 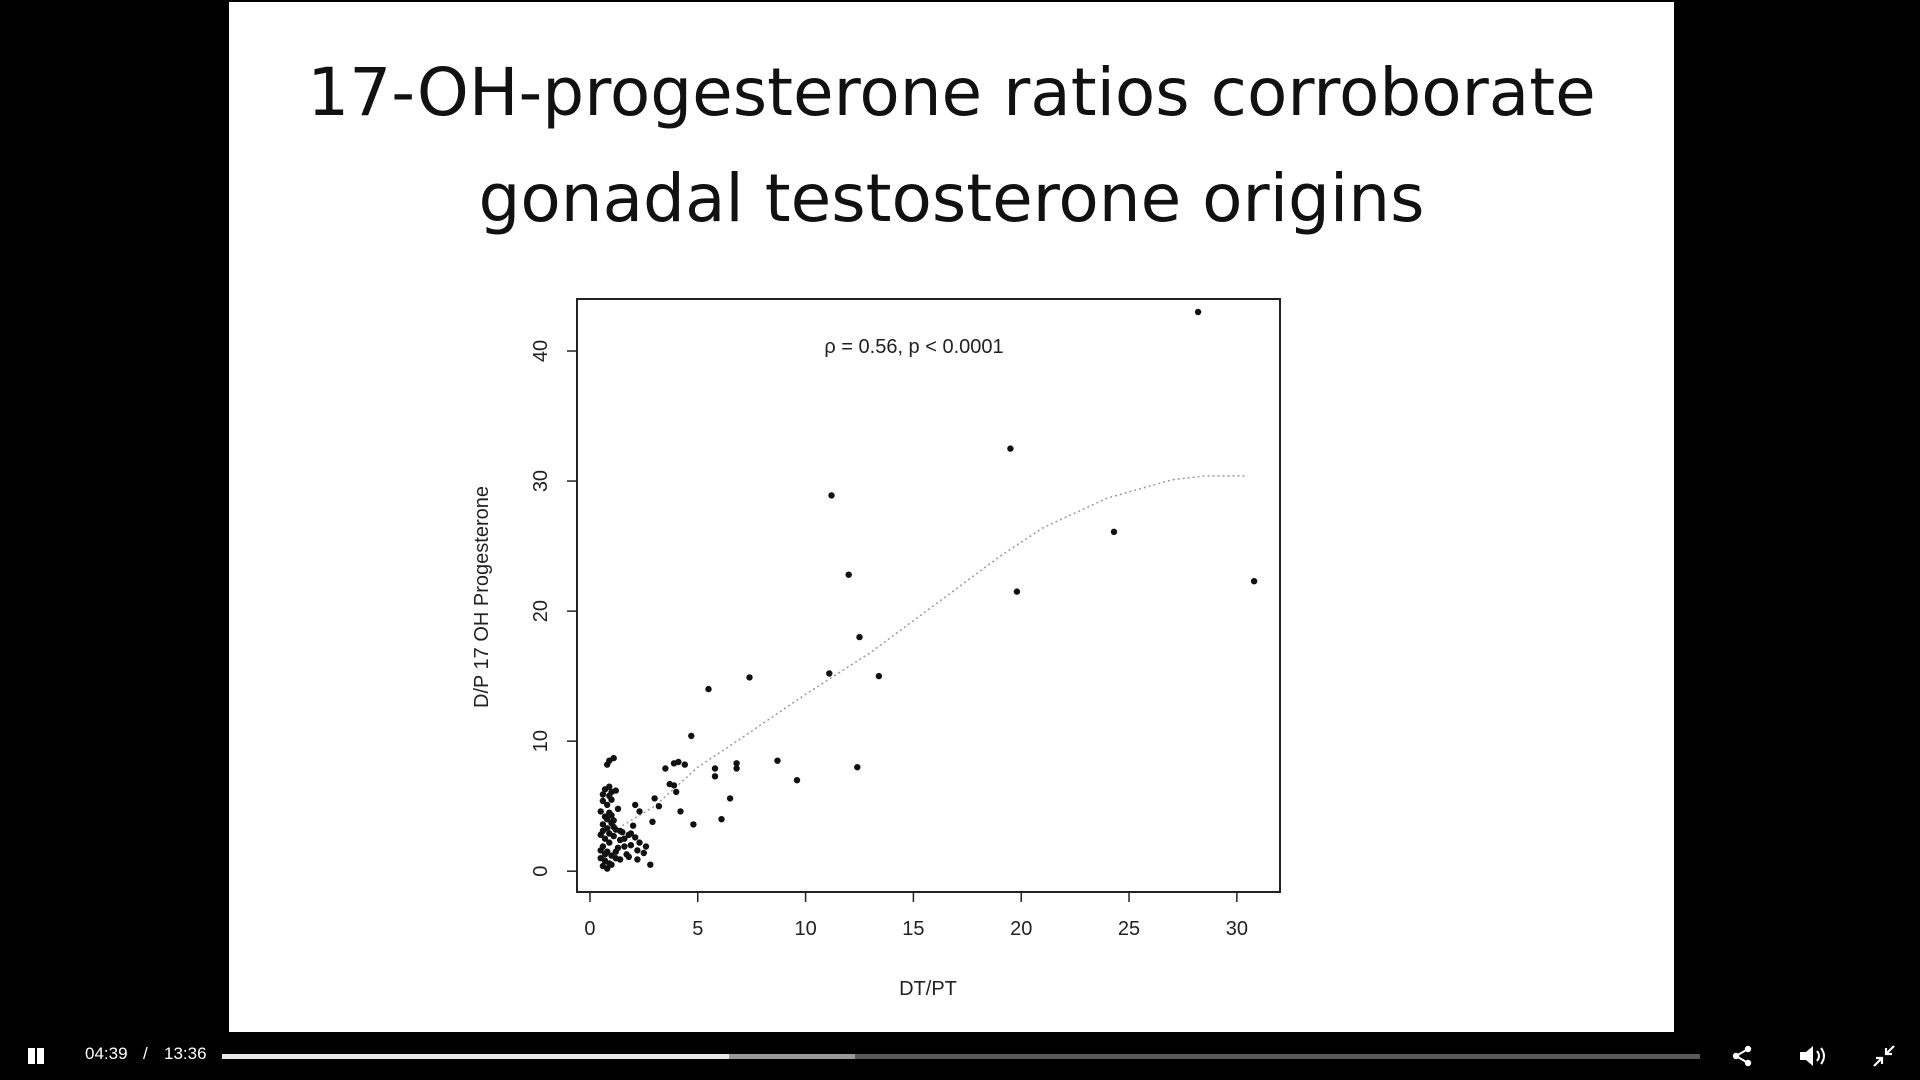 What do you see at coordinates (928, 989) in the screenshot?
I see `x-axis-label: DT/PT` at bounding box center [928, 989].